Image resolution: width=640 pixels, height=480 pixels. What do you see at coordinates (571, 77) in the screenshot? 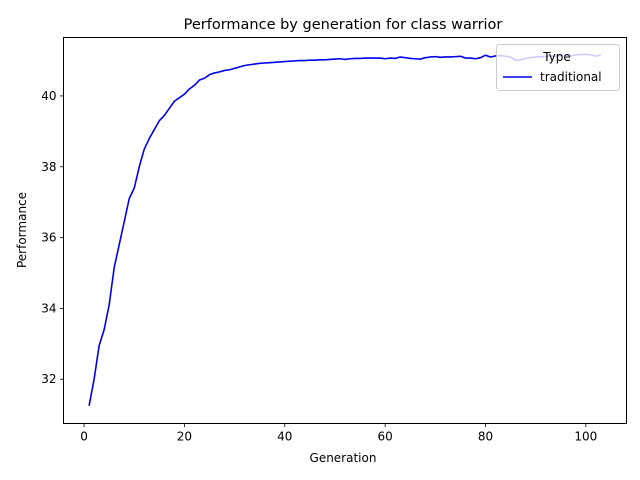
I see `legend-label-traditional: traditional` at bounding box center [571, 77].